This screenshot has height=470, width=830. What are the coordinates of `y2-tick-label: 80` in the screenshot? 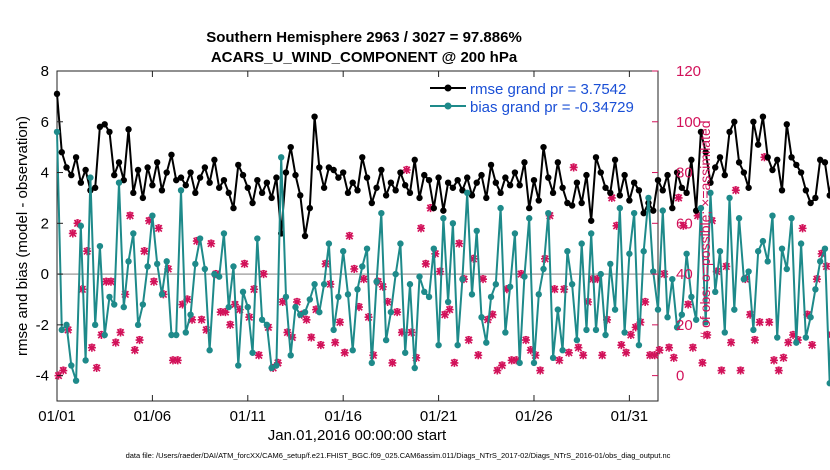 It's located at (684, 173).